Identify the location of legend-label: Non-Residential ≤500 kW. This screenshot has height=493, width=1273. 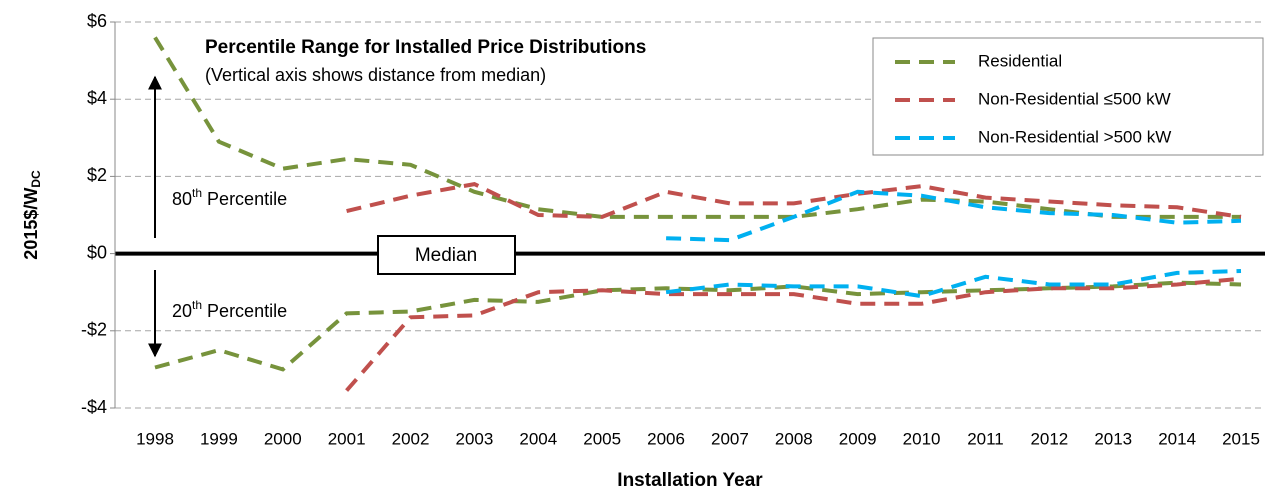
(1074, 98).